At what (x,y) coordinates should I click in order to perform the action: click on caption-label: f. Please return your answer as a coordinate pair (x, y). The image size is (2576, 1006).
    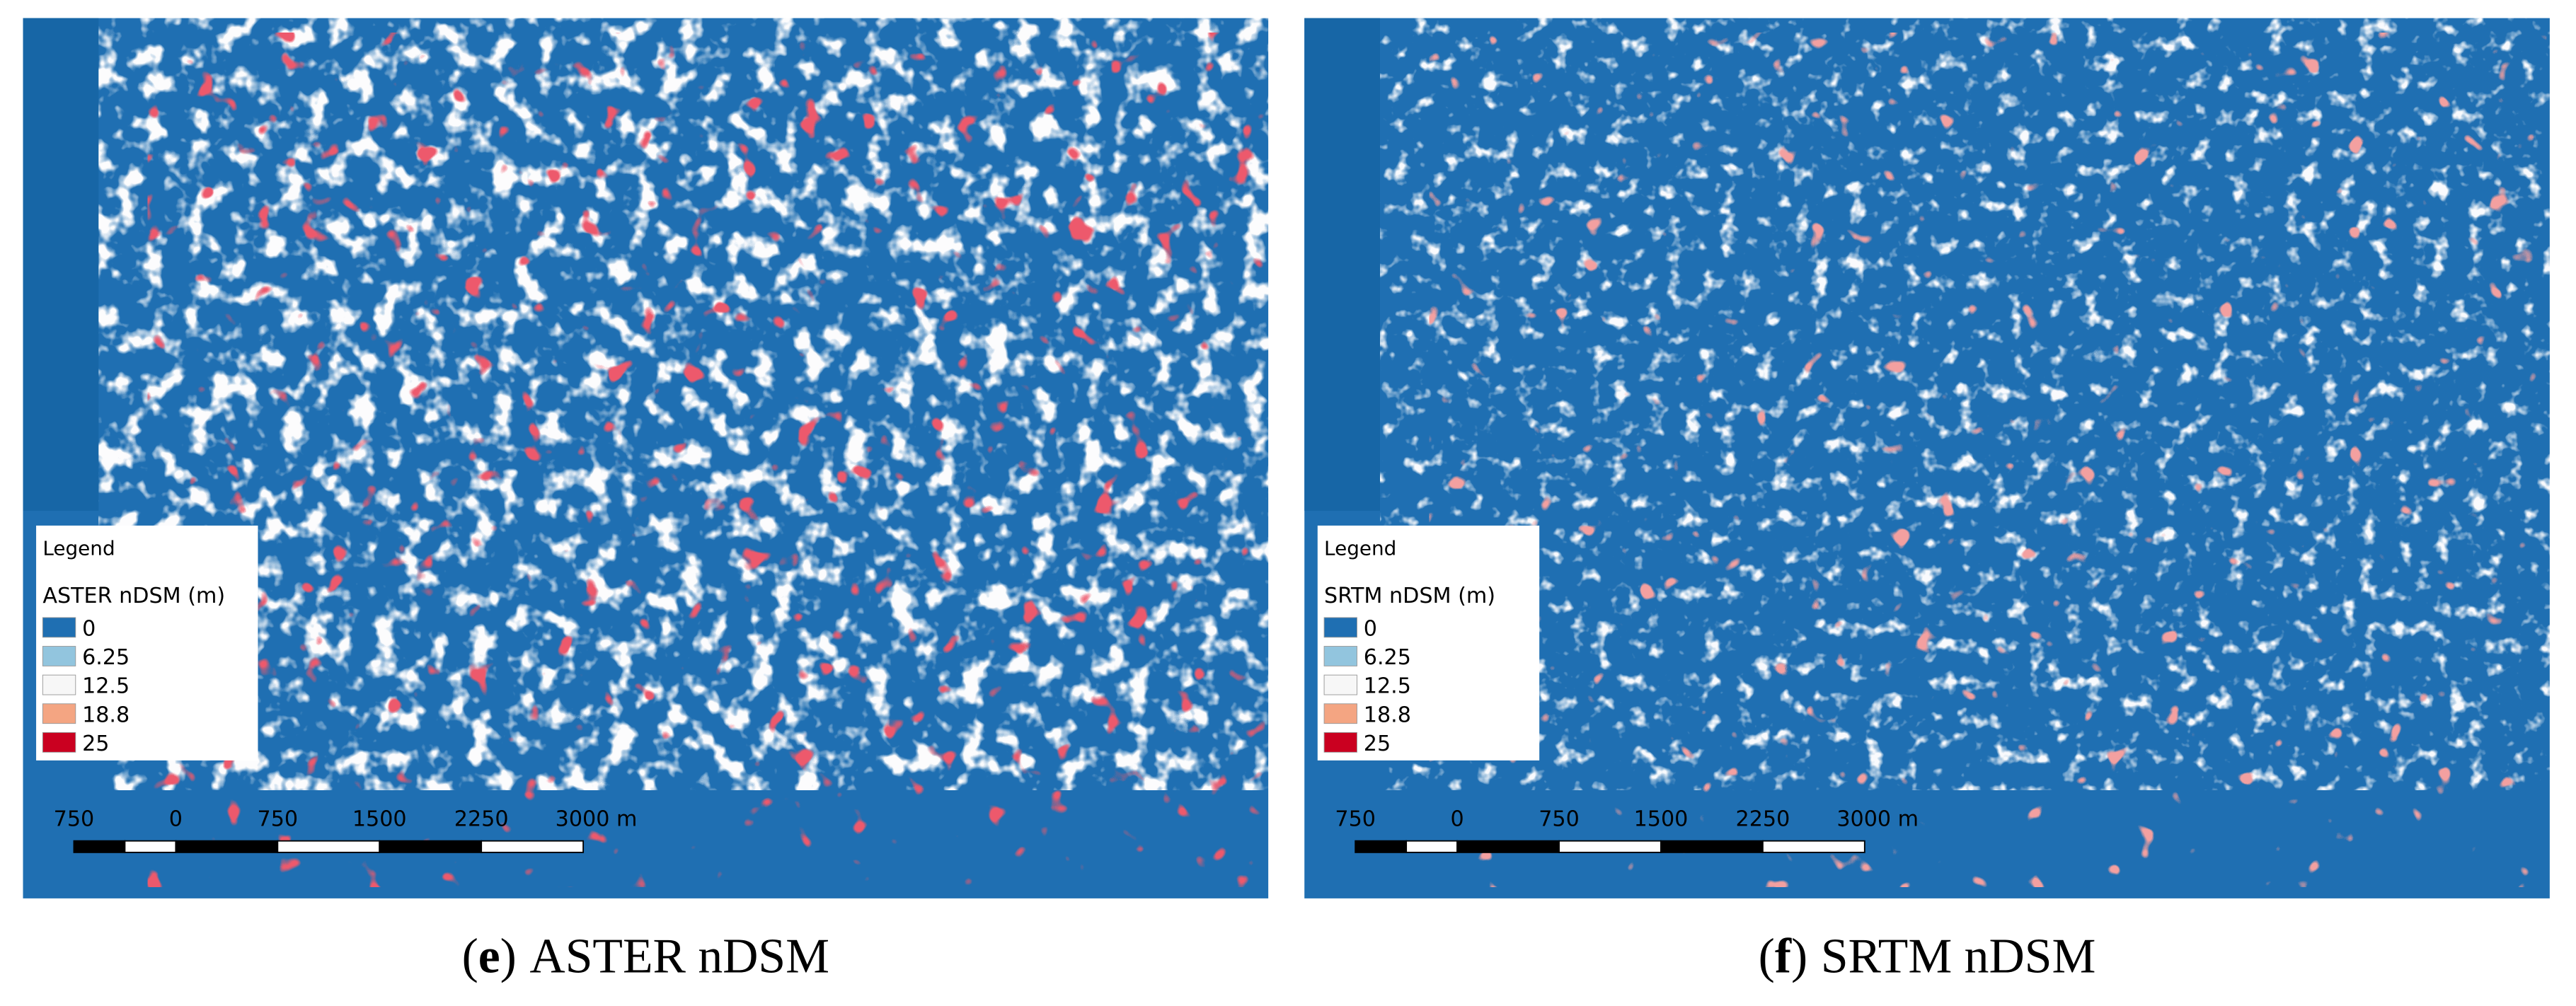
    Looking at the image, I should click on (1784, 956).